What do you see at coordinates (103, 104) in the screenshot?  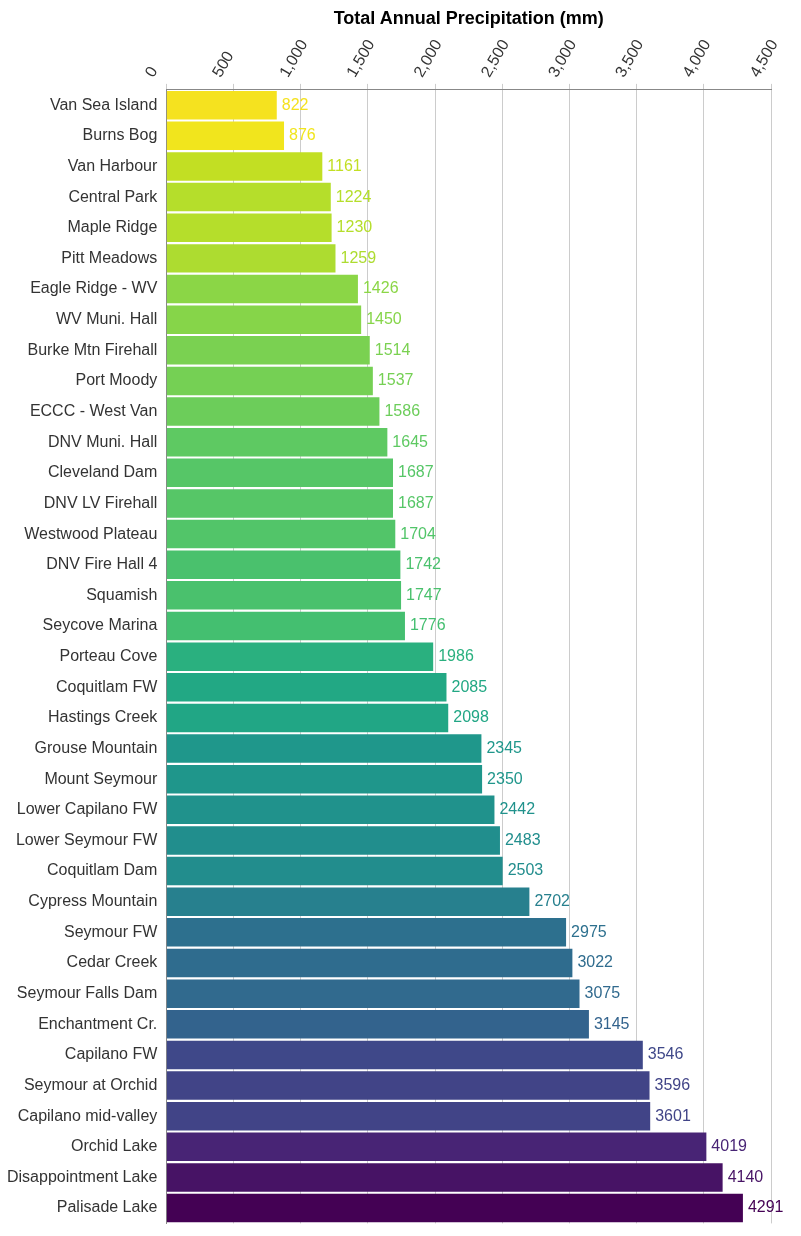 I see `y-tick-label: Van Sea Island` at bounding box center [103, 104].